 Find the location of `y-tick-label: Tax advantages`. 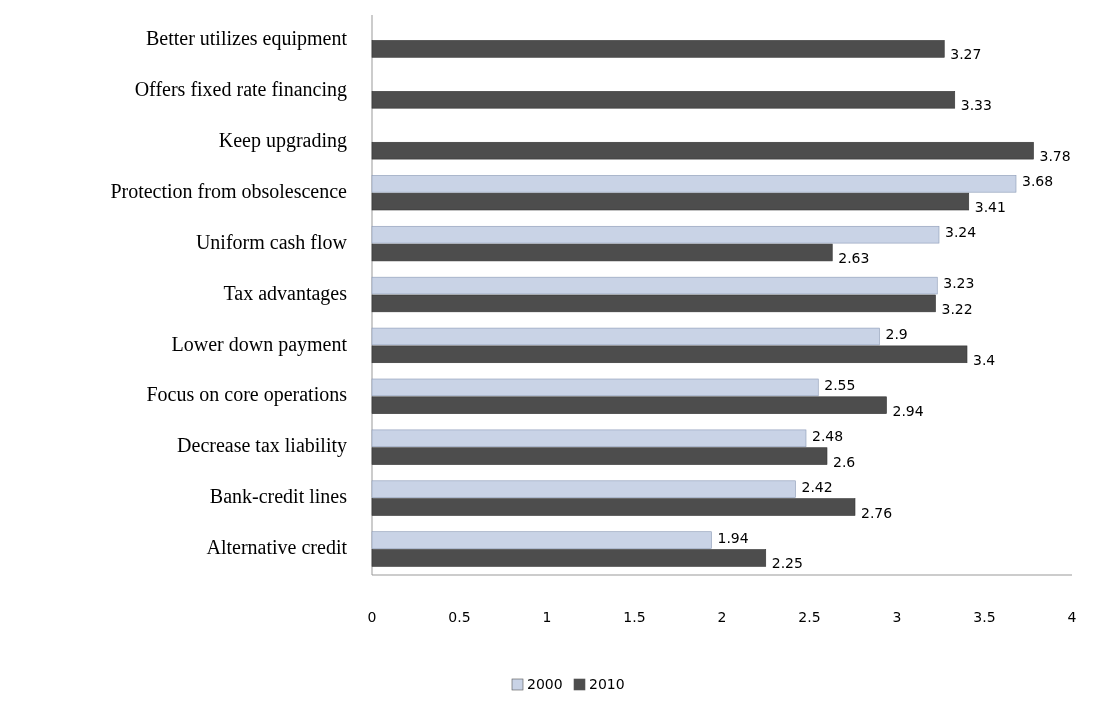

y-tick-label: Tax advantages is located at coordinates (285, 293).